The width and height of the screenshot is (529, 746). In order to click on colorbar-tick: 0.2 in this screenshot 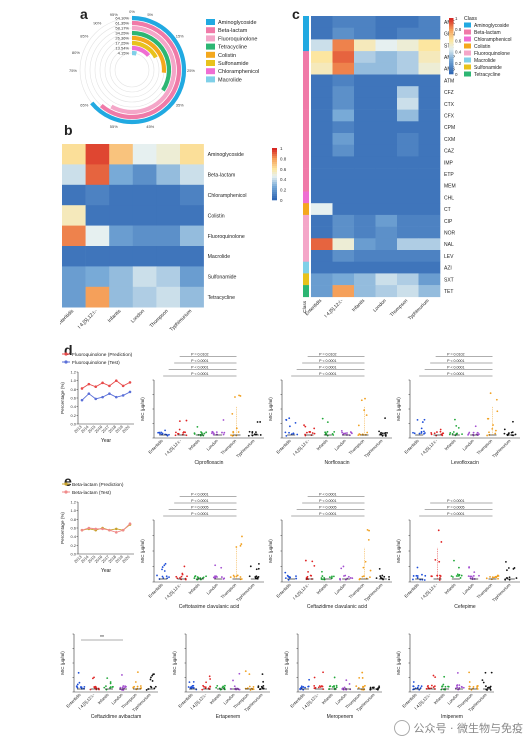, I will do `click(283, 190)`.